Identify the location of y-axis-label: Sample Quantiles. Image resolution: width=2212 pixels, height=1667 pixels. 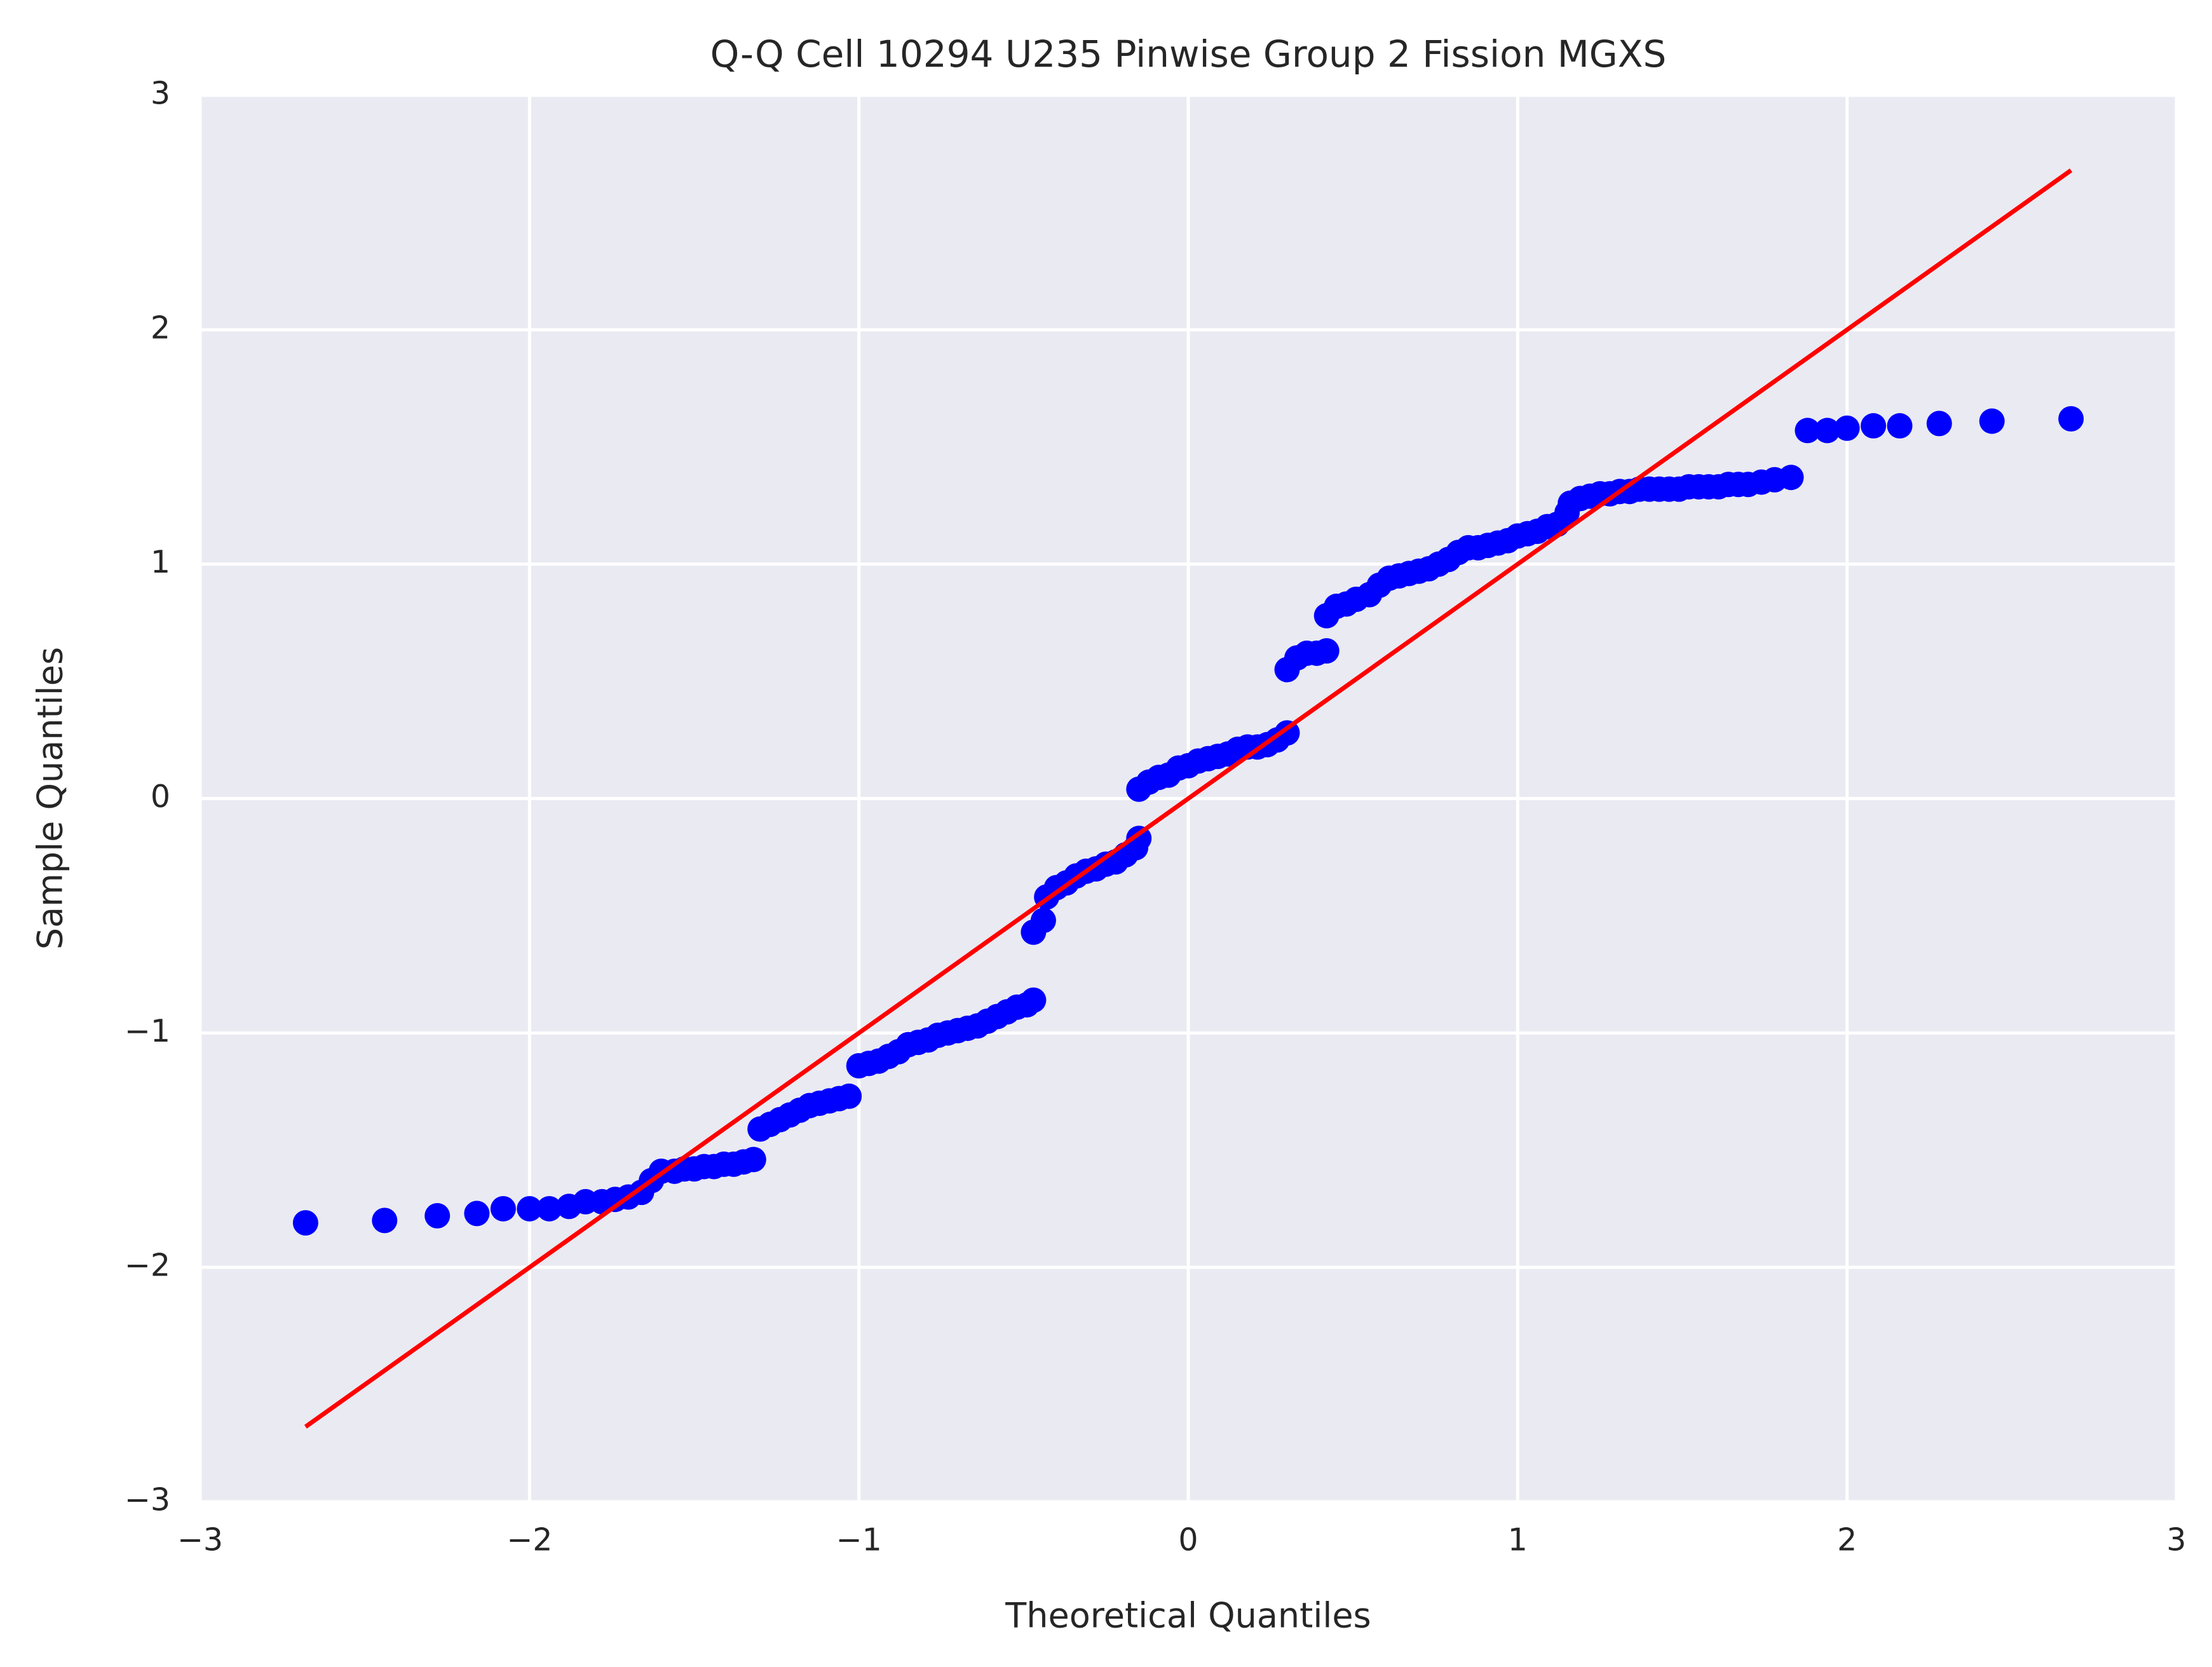
(51, 798).